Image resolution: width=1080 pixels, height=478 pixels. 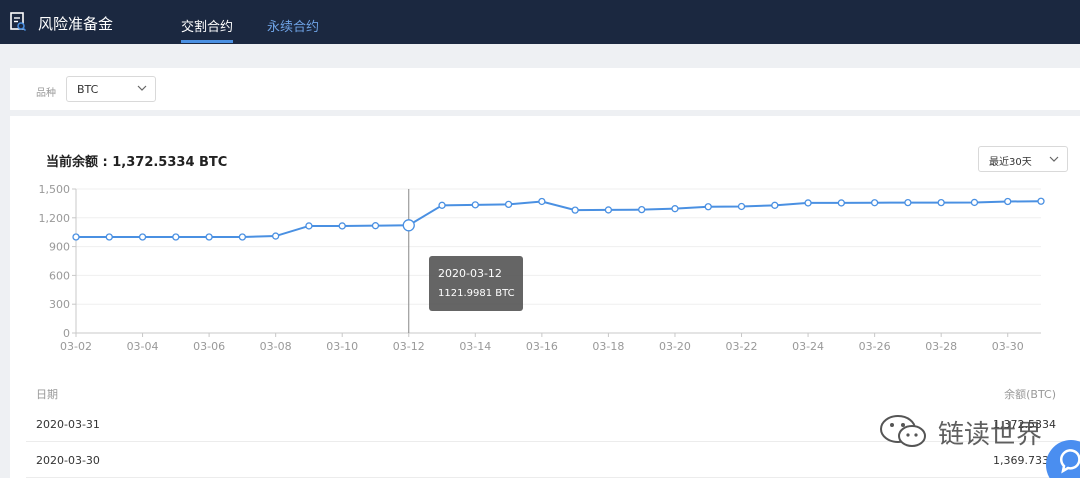 I want to click on row-balance: 1,369.7334, so click(x=1024, y=460).